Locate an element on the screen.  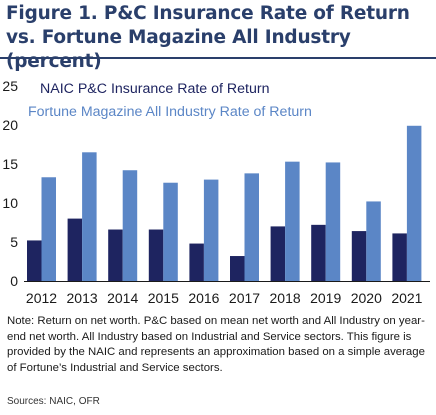
x-tick-label: 2015 is located at coordinates (163, 298).